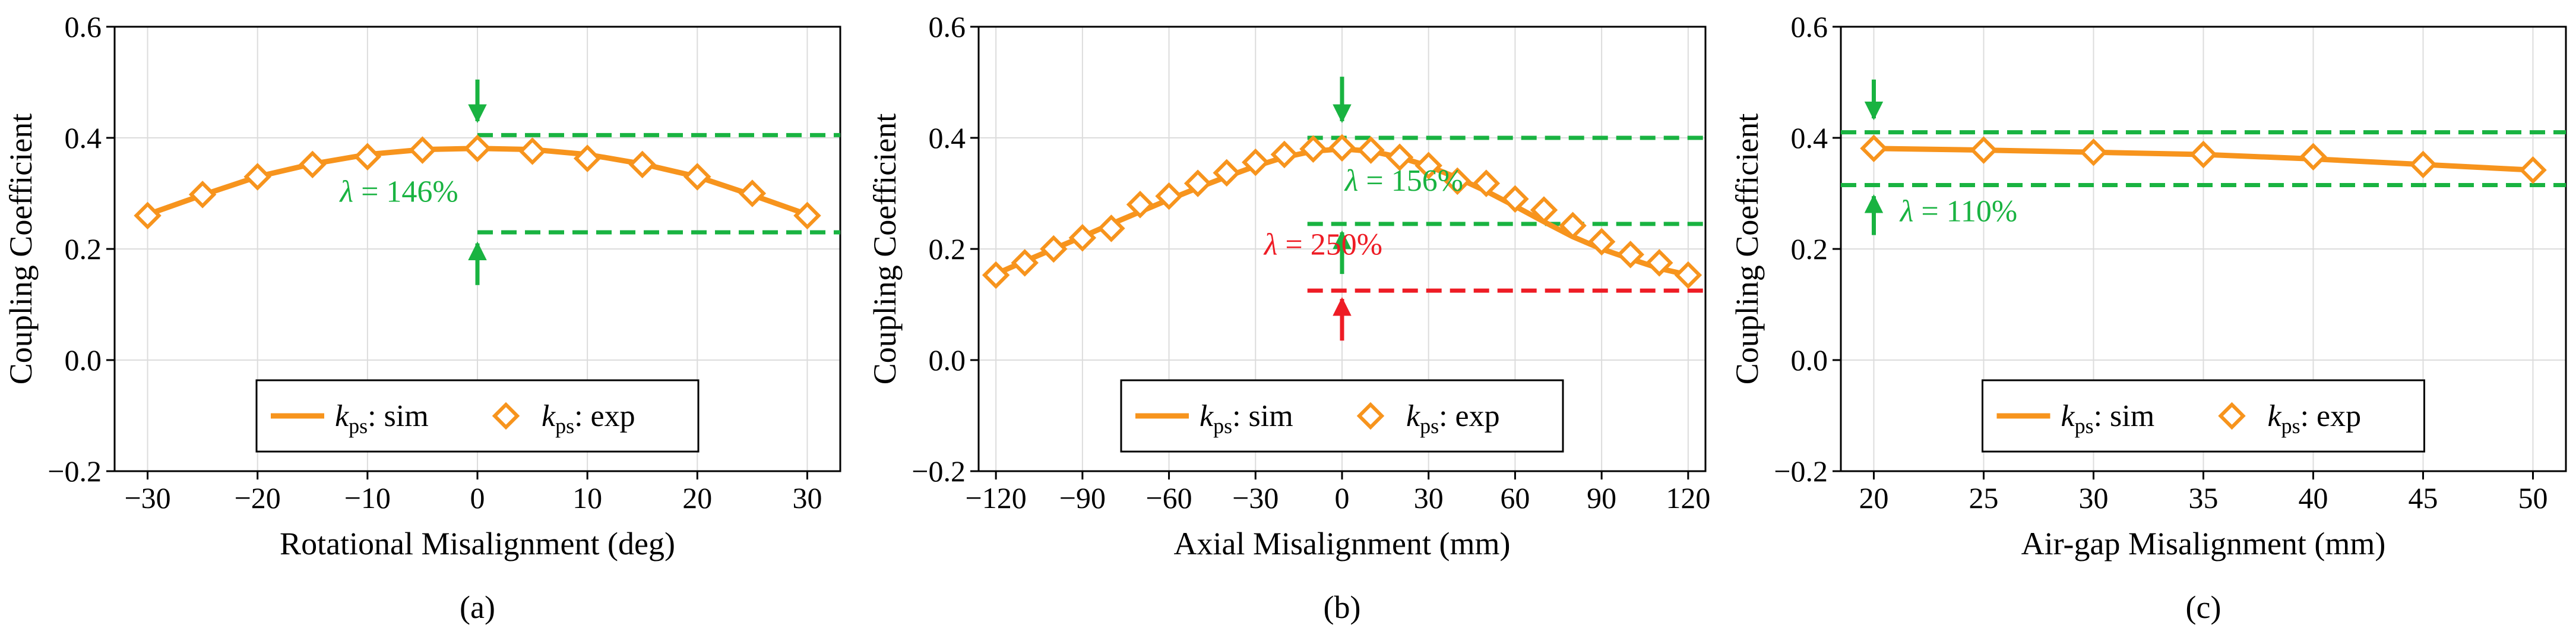 This screenshot has width=2576, height=631. What do you see at coordinates (885, 248) in the screenshot?
I see `y-axis-title: Coupling Coefficient` at bounding box center [885, 248].